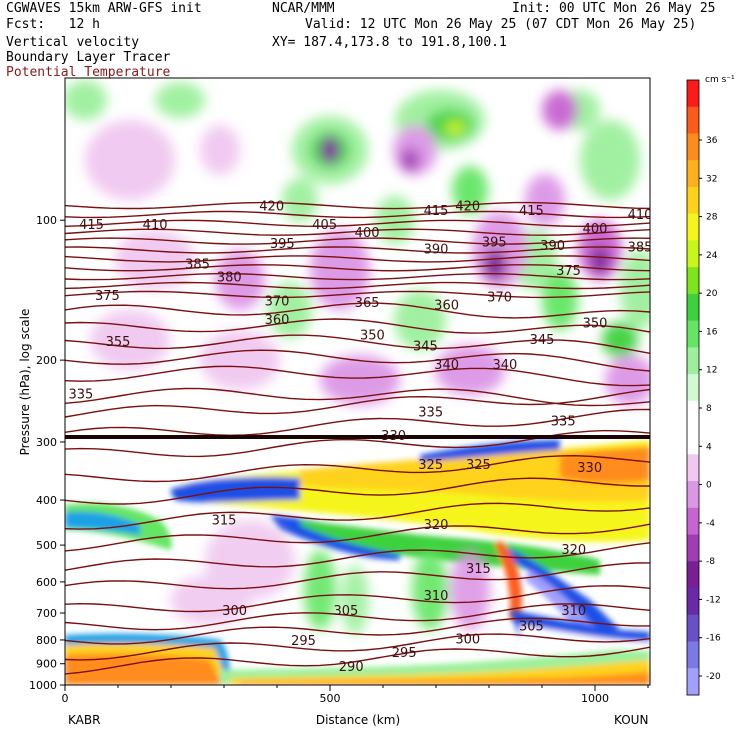  I want to click on boundary-layer-field, so click(357, 647).